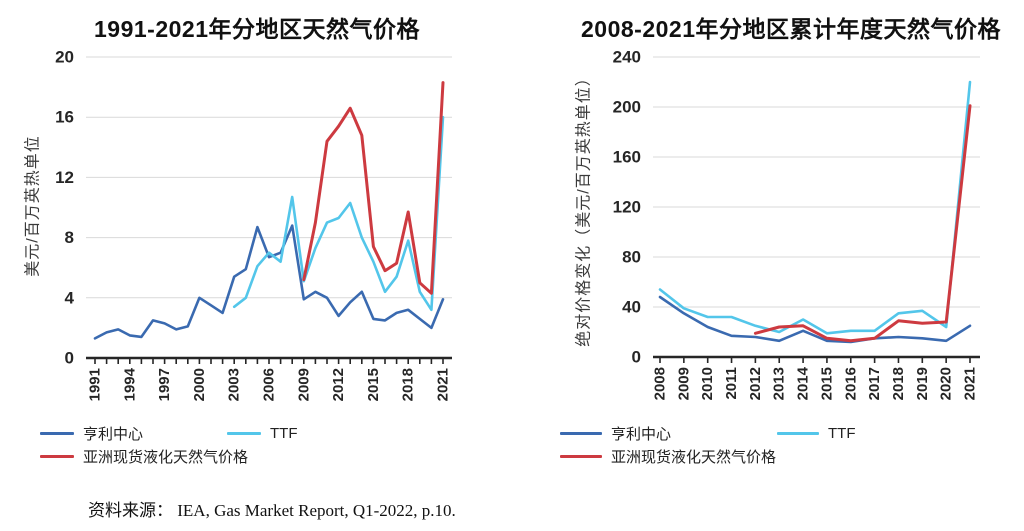 This screenshot has height=531, width=1024. Describe the element at coordinates (95, 384) in the screenshot. I see `x-tick-label: 1991` at that location.